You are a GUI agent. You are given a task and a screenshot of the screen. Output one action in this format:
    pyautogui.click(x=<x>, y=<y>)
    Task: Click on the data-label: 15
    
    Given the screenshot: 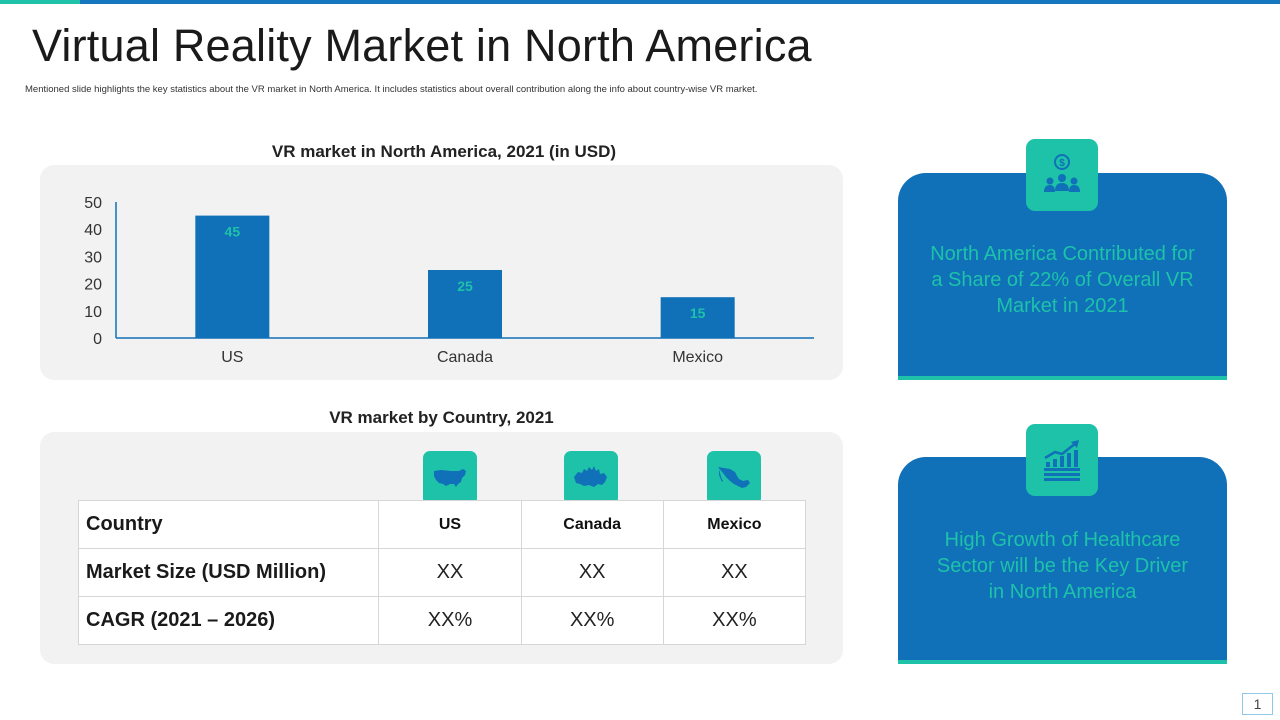 What is the action you would take?
    pyautogui.click(x=698, y=313)
    